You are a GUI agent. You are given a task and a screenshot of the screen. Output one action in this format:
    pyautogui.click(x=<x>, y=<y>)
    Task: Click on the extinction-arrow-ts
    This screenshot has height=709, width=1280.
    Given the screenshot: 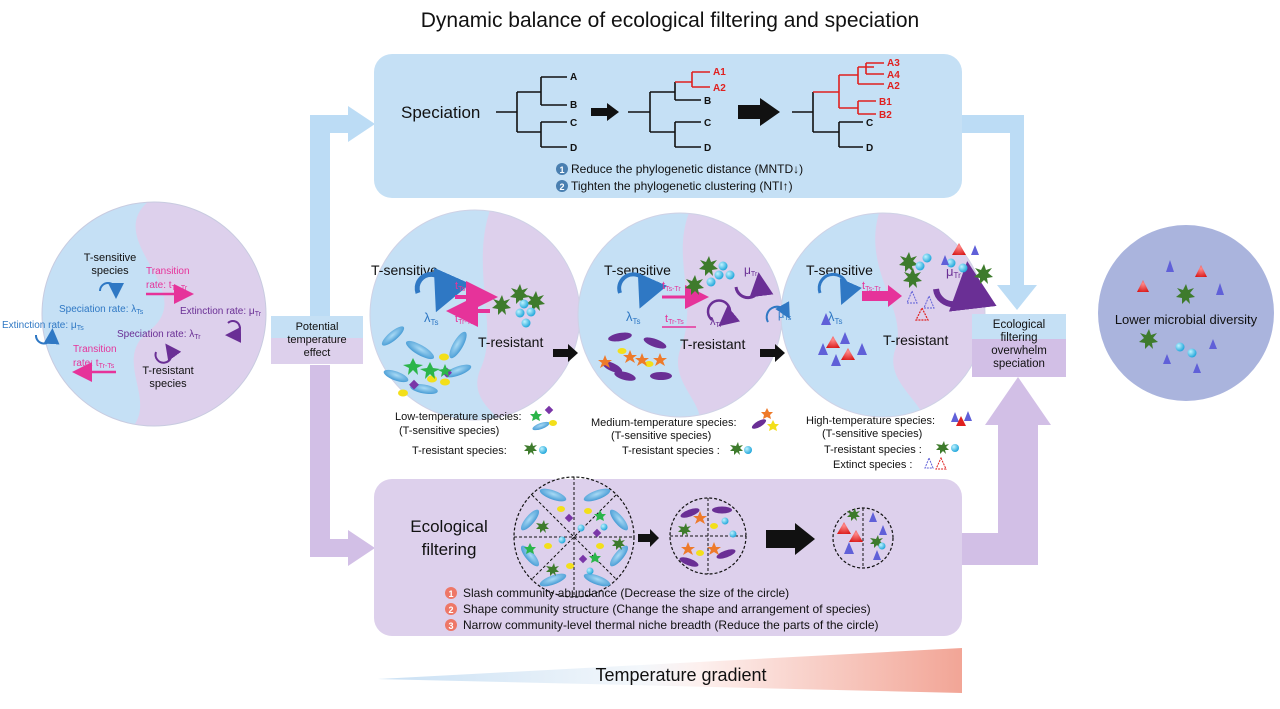 What is the action you would take?
    pyautogui.click(x=47, y=336)
    